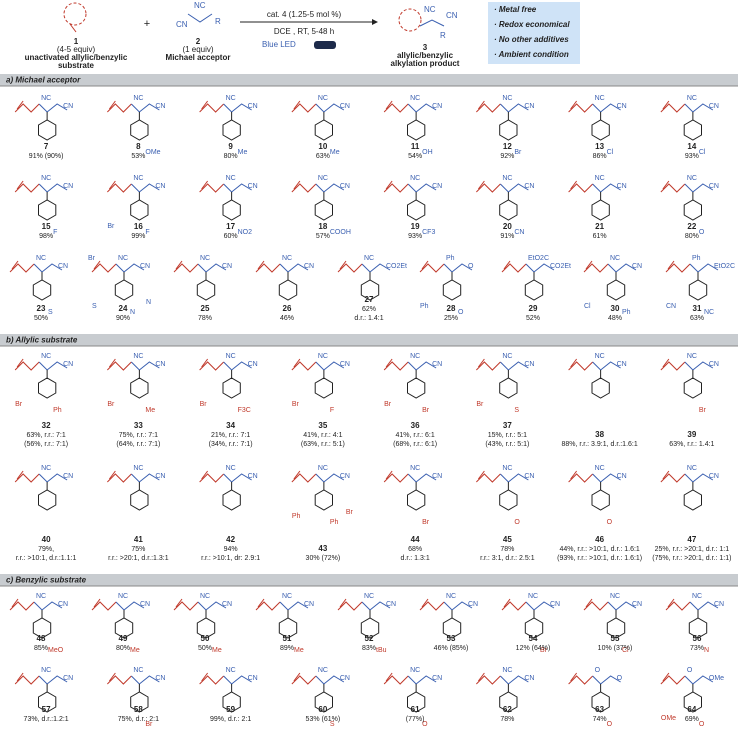 The width and height of the screenshot is (738, 733). I want to click on yield: 92%, so click(507, 156).